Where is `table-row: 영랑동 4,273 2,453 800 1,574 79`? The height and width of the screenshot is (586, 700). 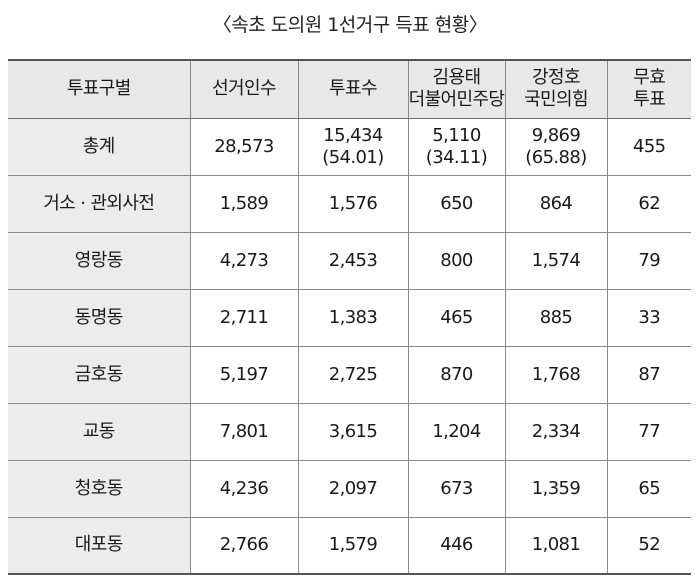 table-row: 영랑동 4,273 2,453 800 1,574 79 is located at coordinates (349, 261).